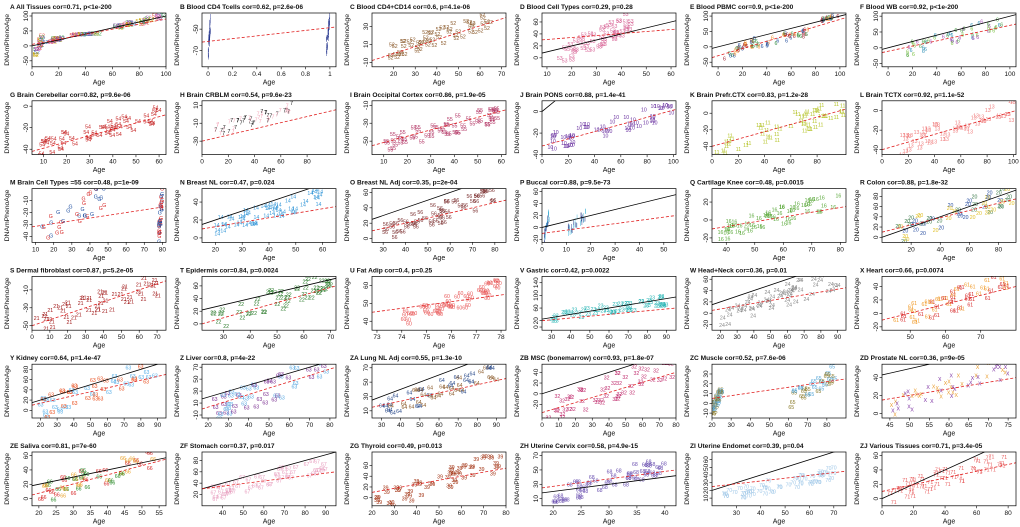  I want to click on x-tick-label: 80, so click(163, 249).